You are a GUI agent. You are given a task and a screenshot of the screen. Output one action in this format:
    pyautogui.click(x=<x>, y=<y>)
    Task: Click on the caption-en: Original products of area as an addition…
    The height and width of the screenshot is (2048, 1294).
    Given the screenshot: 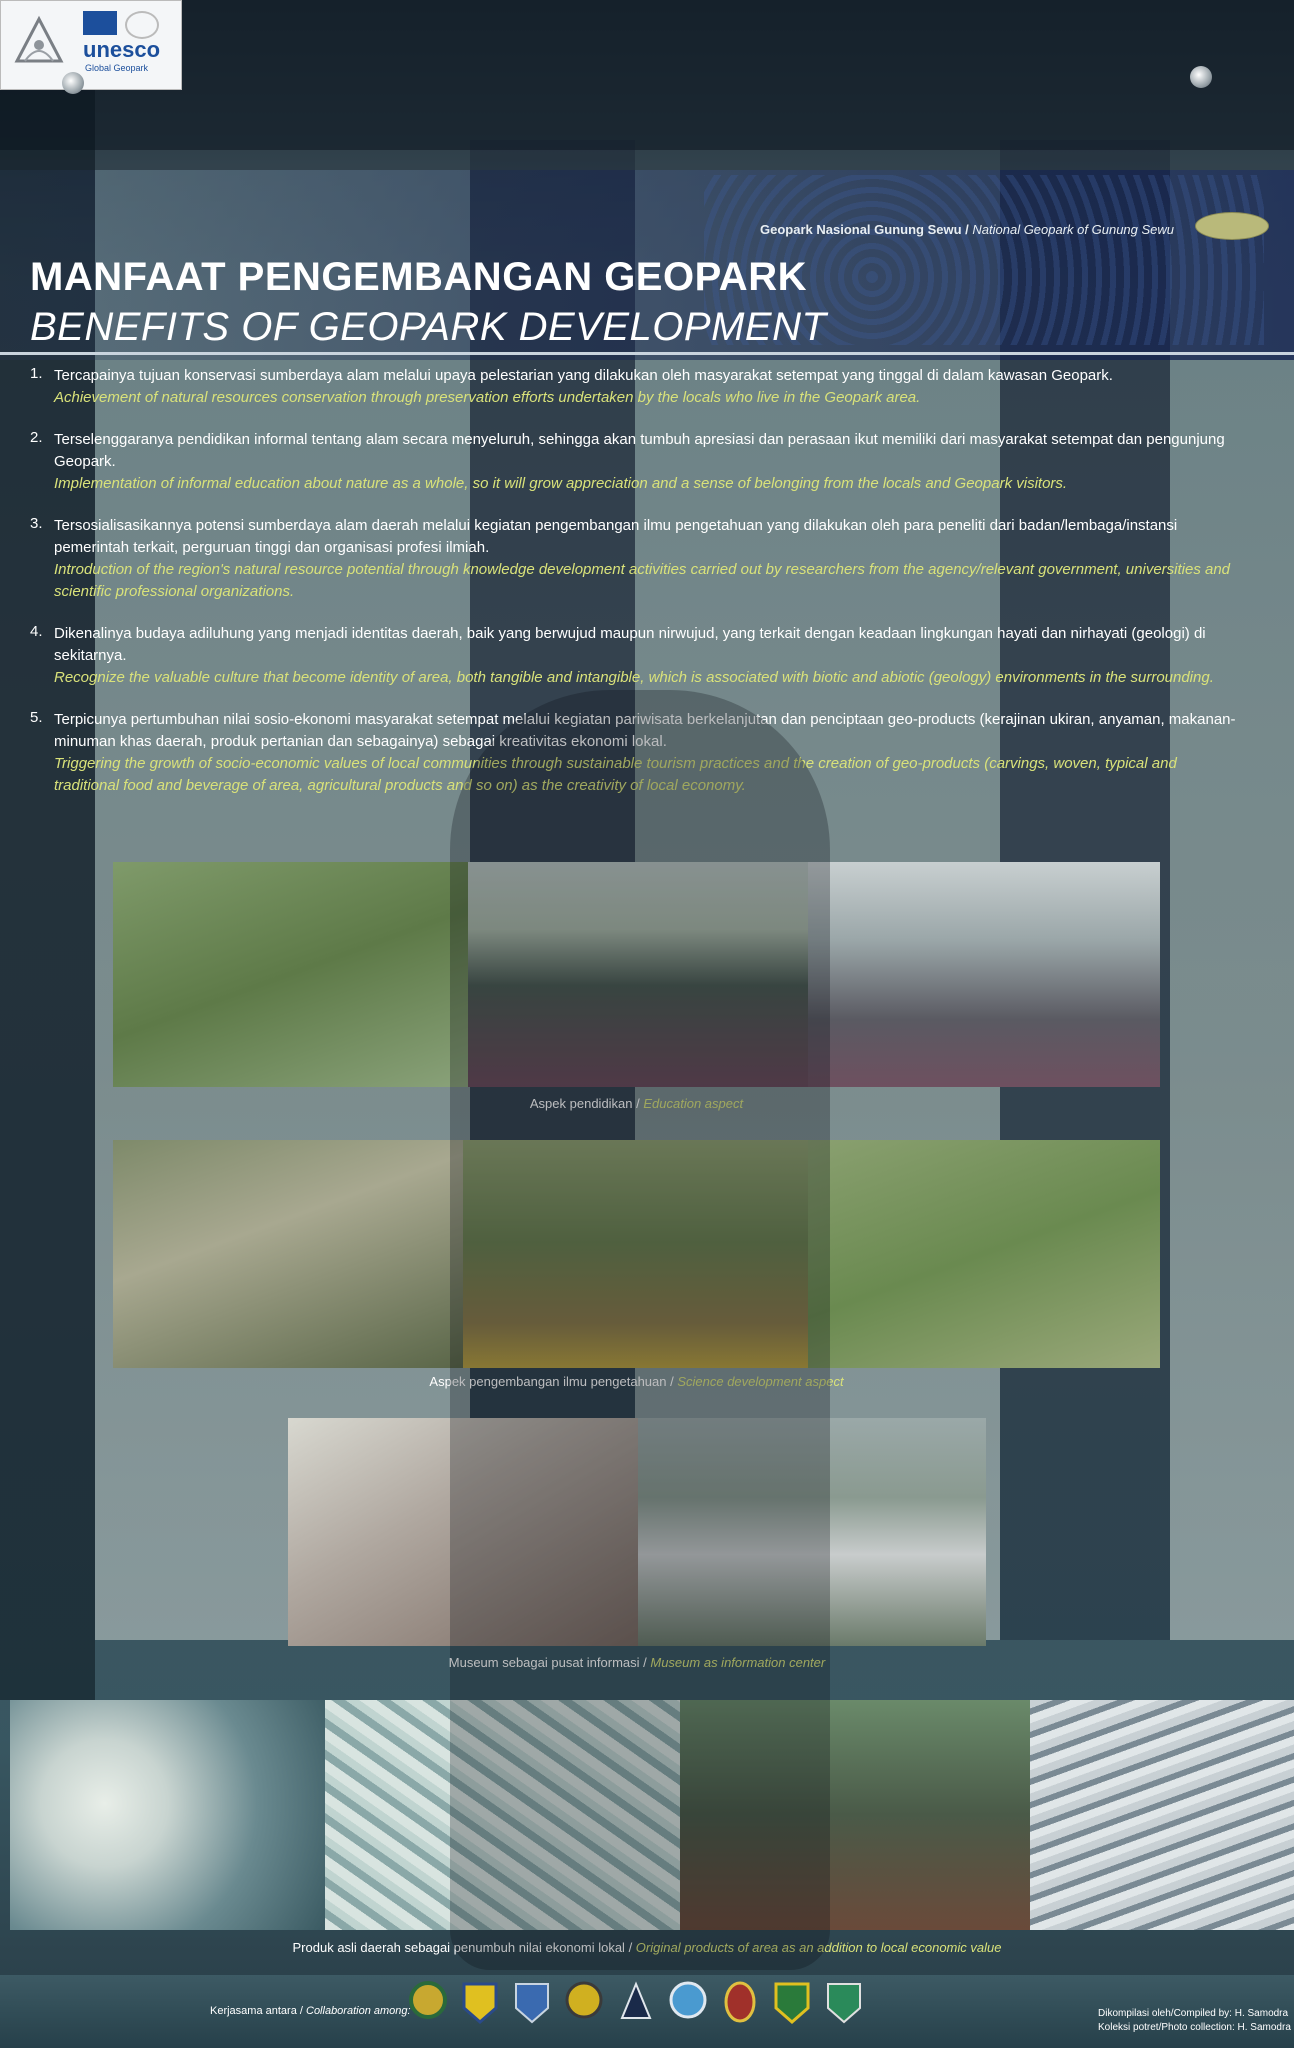 What is the action you would take?
    pyautogui.click(x=818, y=1947)
    